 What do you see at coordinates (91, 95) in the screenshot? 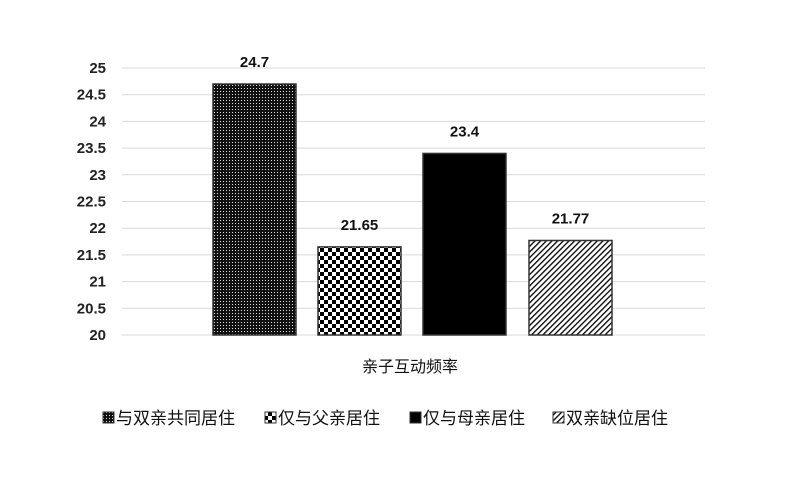
I see `y-tick-label: 24.5` at bounding box center [91, 95].